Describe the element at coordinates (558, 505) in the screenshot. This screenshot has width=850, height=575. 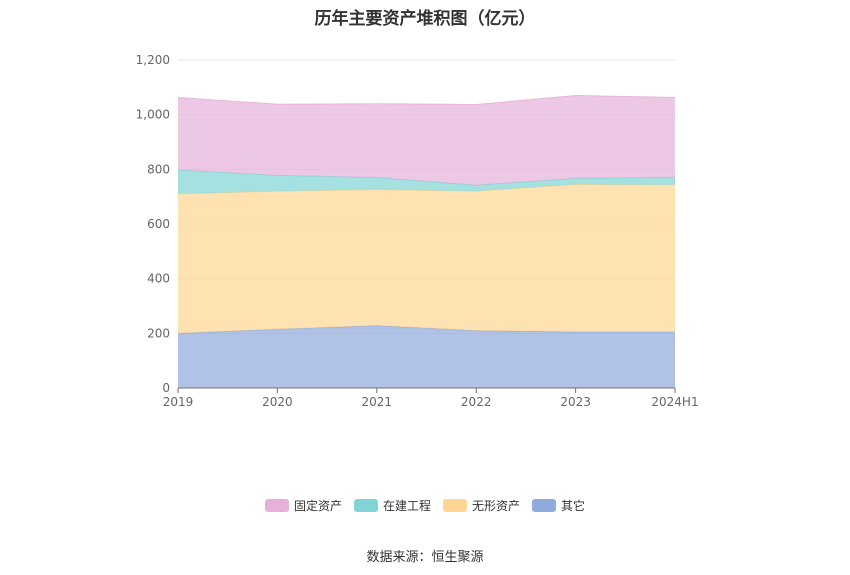
I see `legend-item: 其它` at that location.